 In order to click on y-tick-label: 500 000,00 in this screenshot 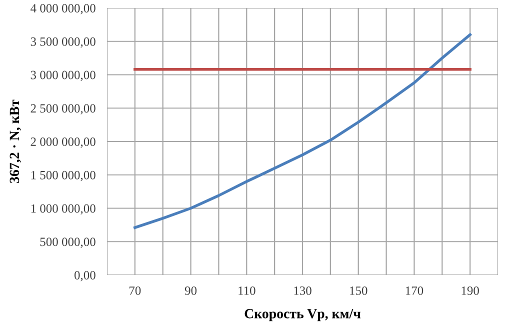, I will do `click(68, 243)`.